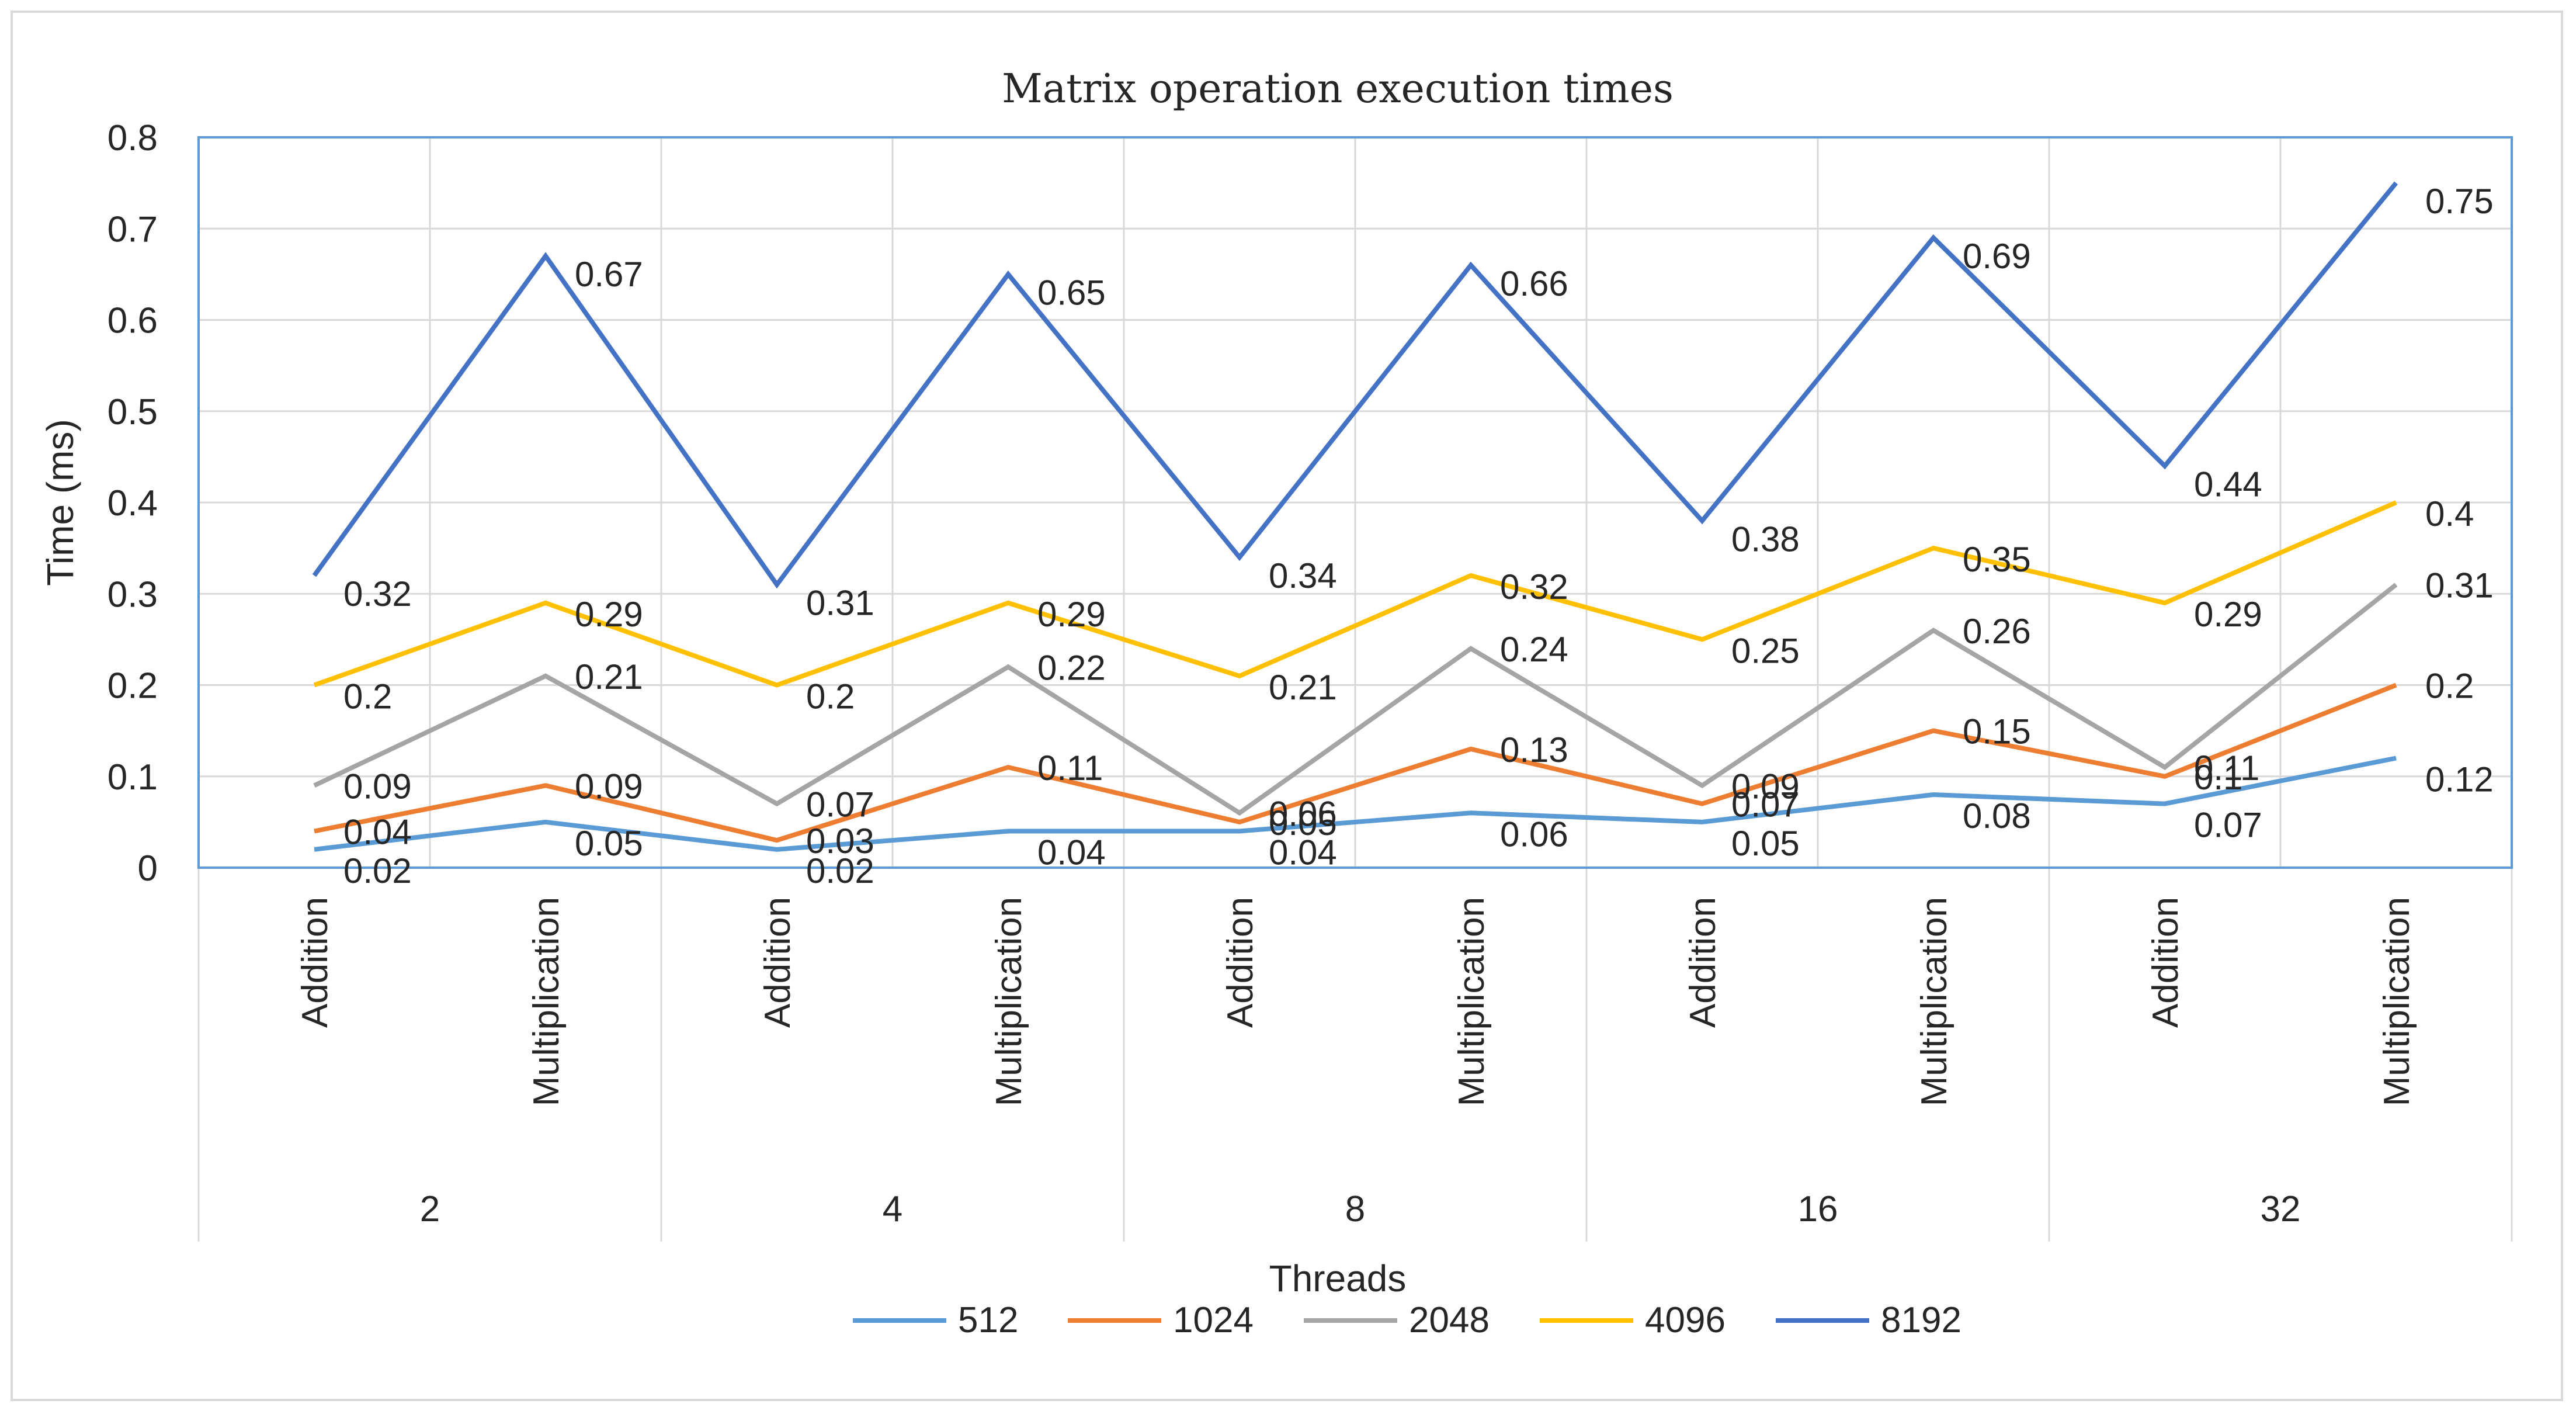  Describe the element at coordinates (1997, 559) in the screenshot. I see `data-label-4096: 0.35` at that location.